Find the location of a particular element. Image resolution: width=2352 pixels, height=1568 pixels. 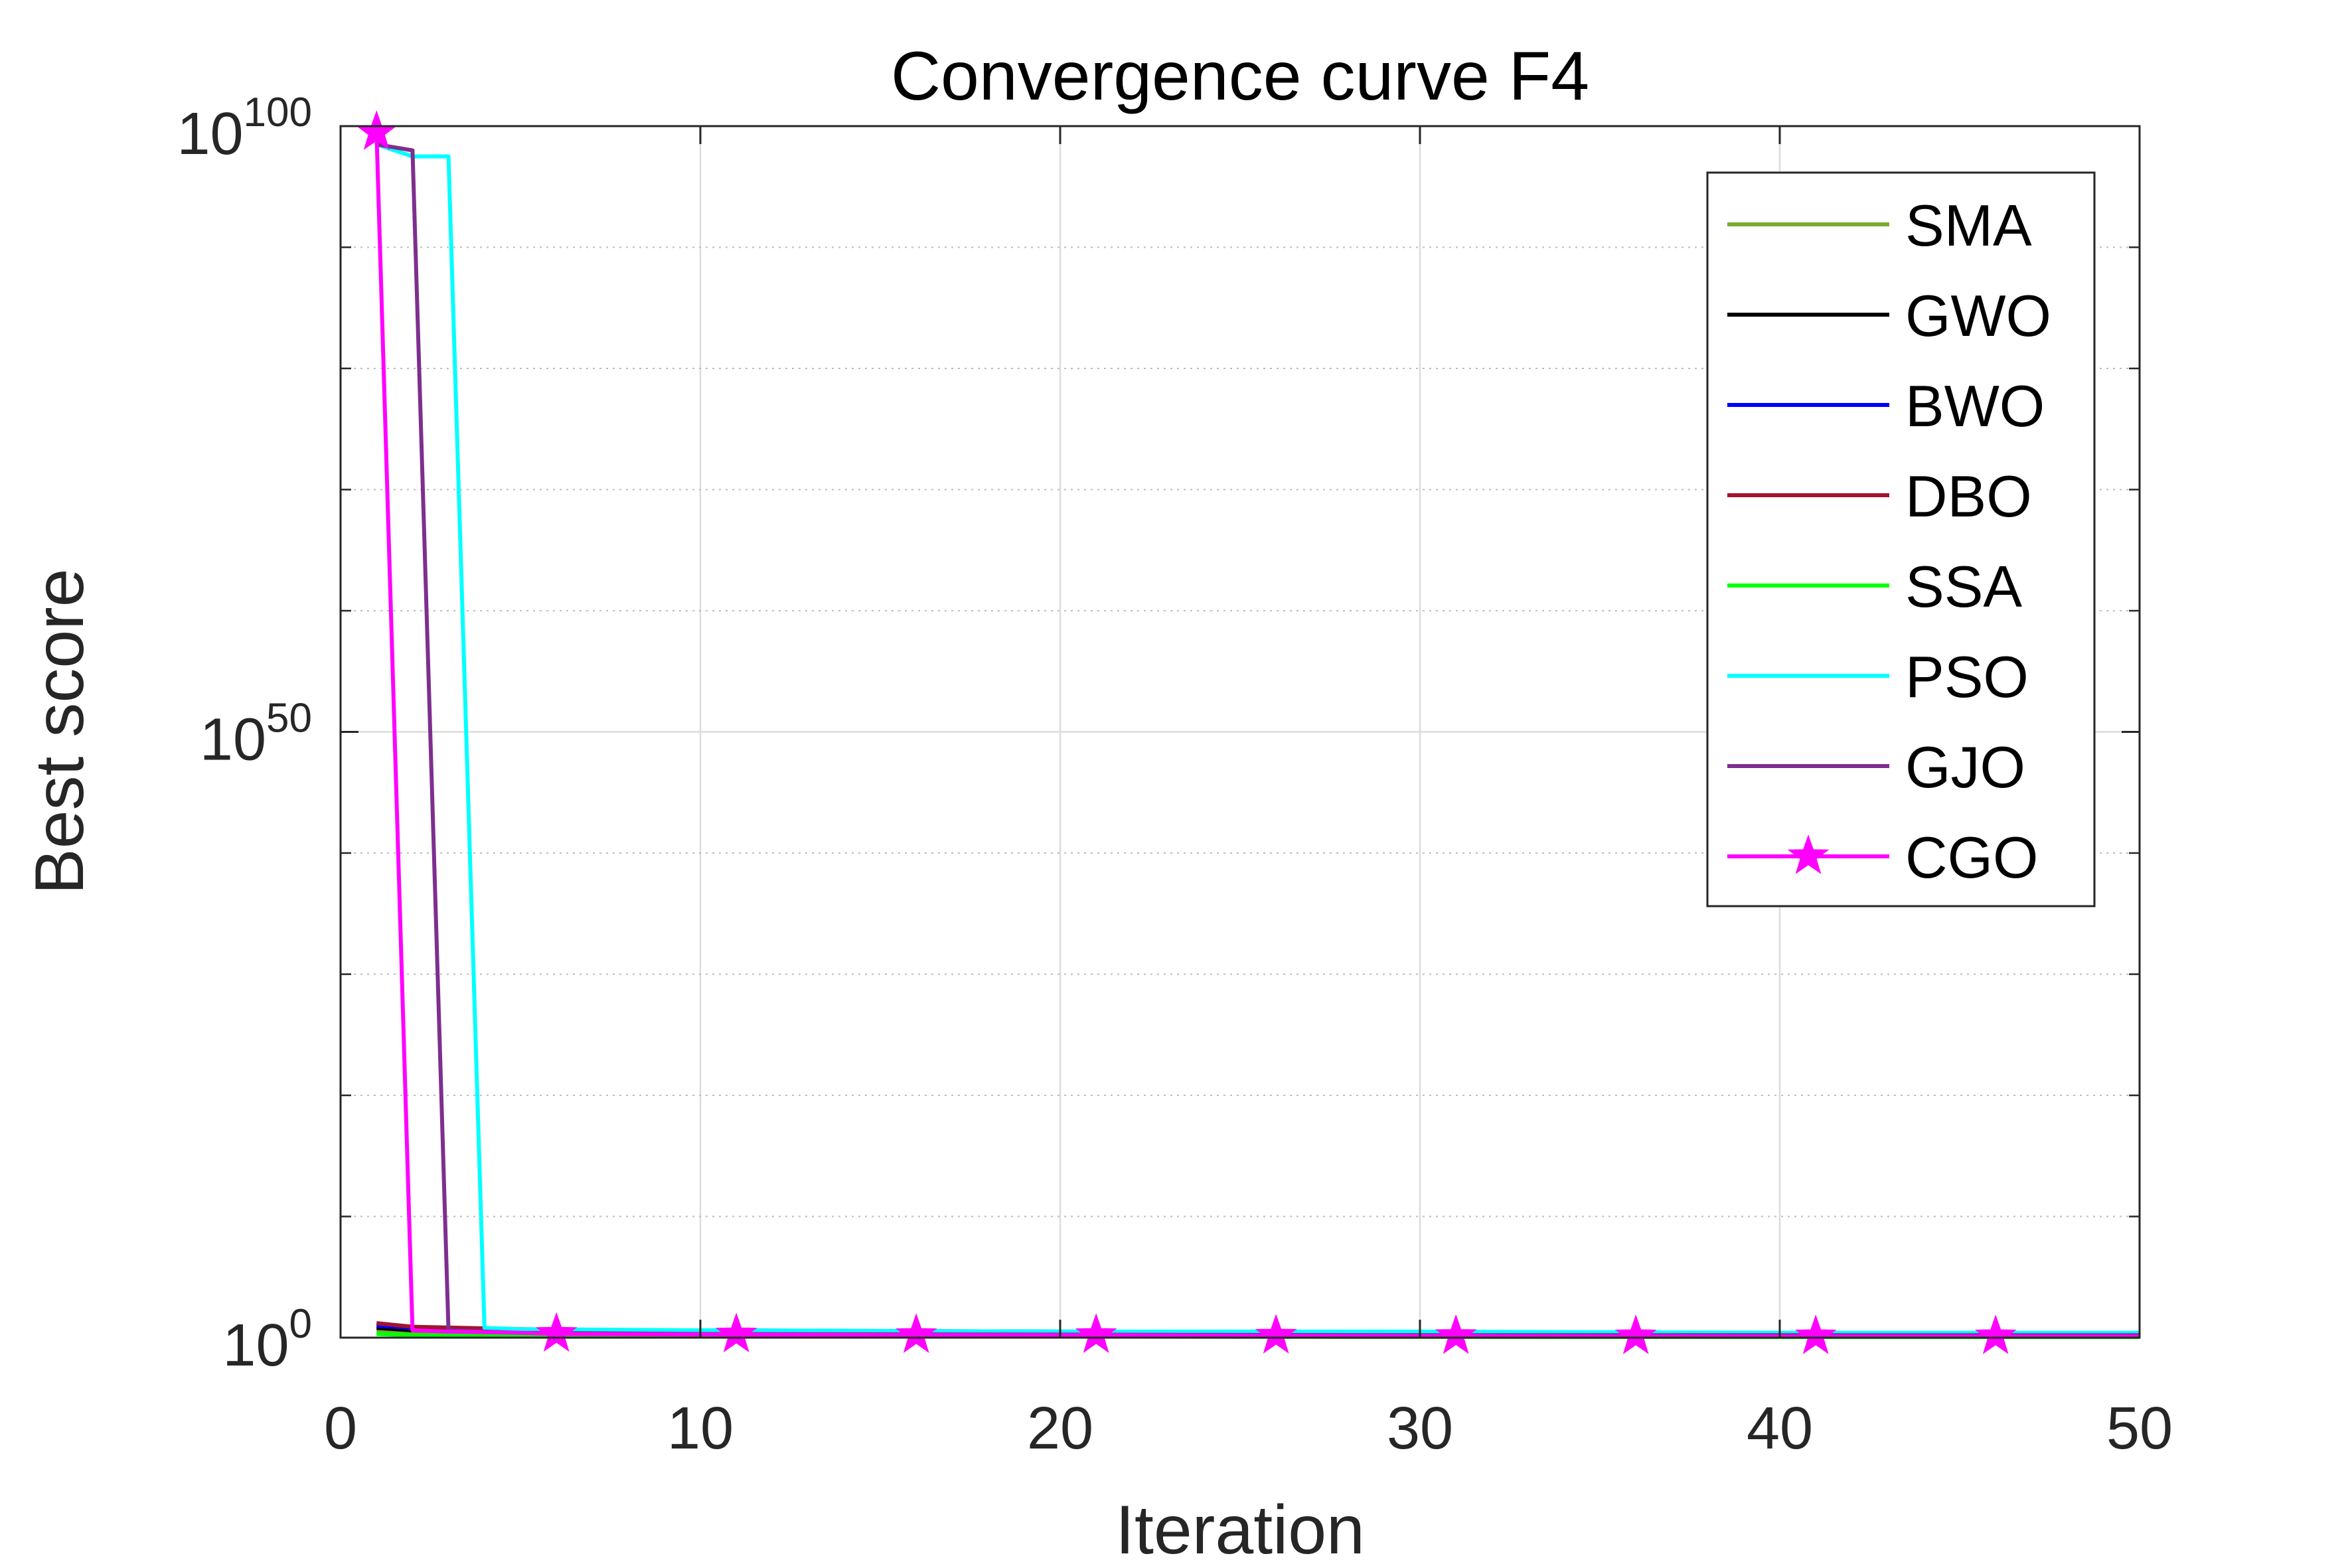

legend-entry-gjo: GJO is located at coordinates (1876, 767).